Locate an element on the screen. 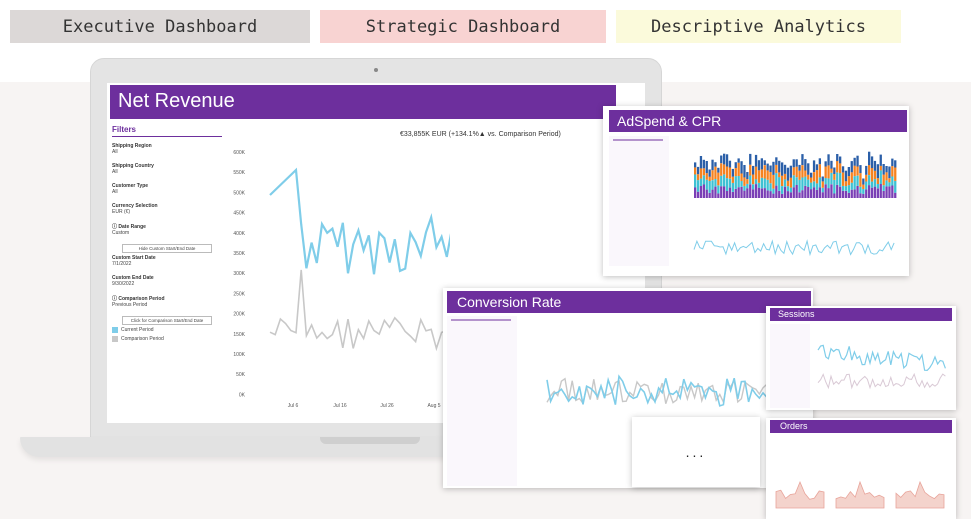  legend-current: Current Period is located at coordinates (167, 330).